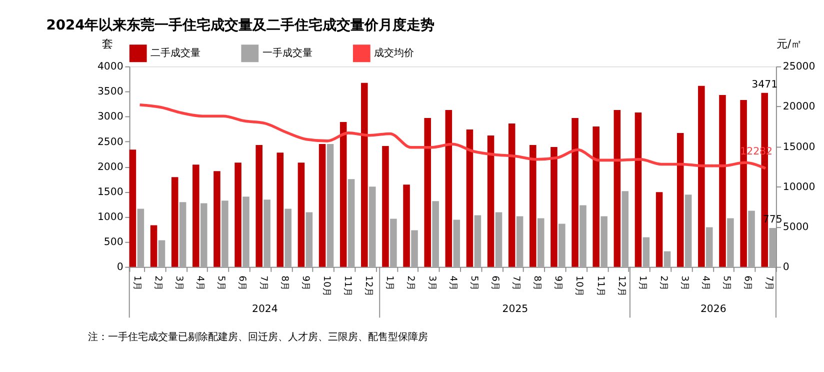  What do you see at coordinates (114, 242) in the screenshot?
I see `y-tick-label: 500` at bounding box center [114, 242].